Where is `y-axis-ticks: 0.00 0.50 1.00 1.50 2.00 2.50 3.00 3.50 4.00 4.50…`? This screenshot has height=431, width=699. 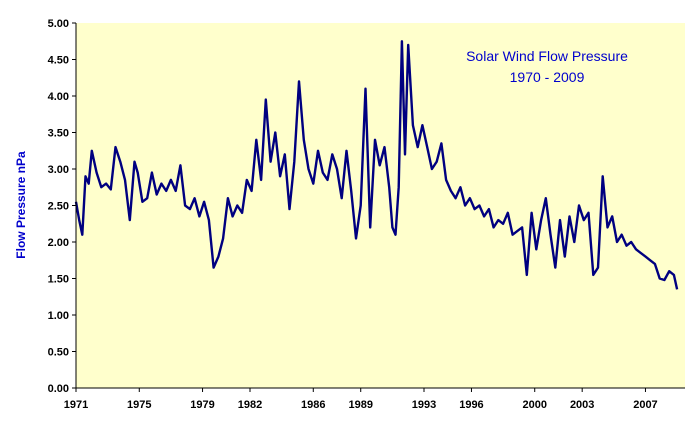
y-axis-ticks: 0.00 0.50 1.00 1.50 2.00 2.50 3.00 3.50 4.00 4.50… is located at coordinates (62, 206).